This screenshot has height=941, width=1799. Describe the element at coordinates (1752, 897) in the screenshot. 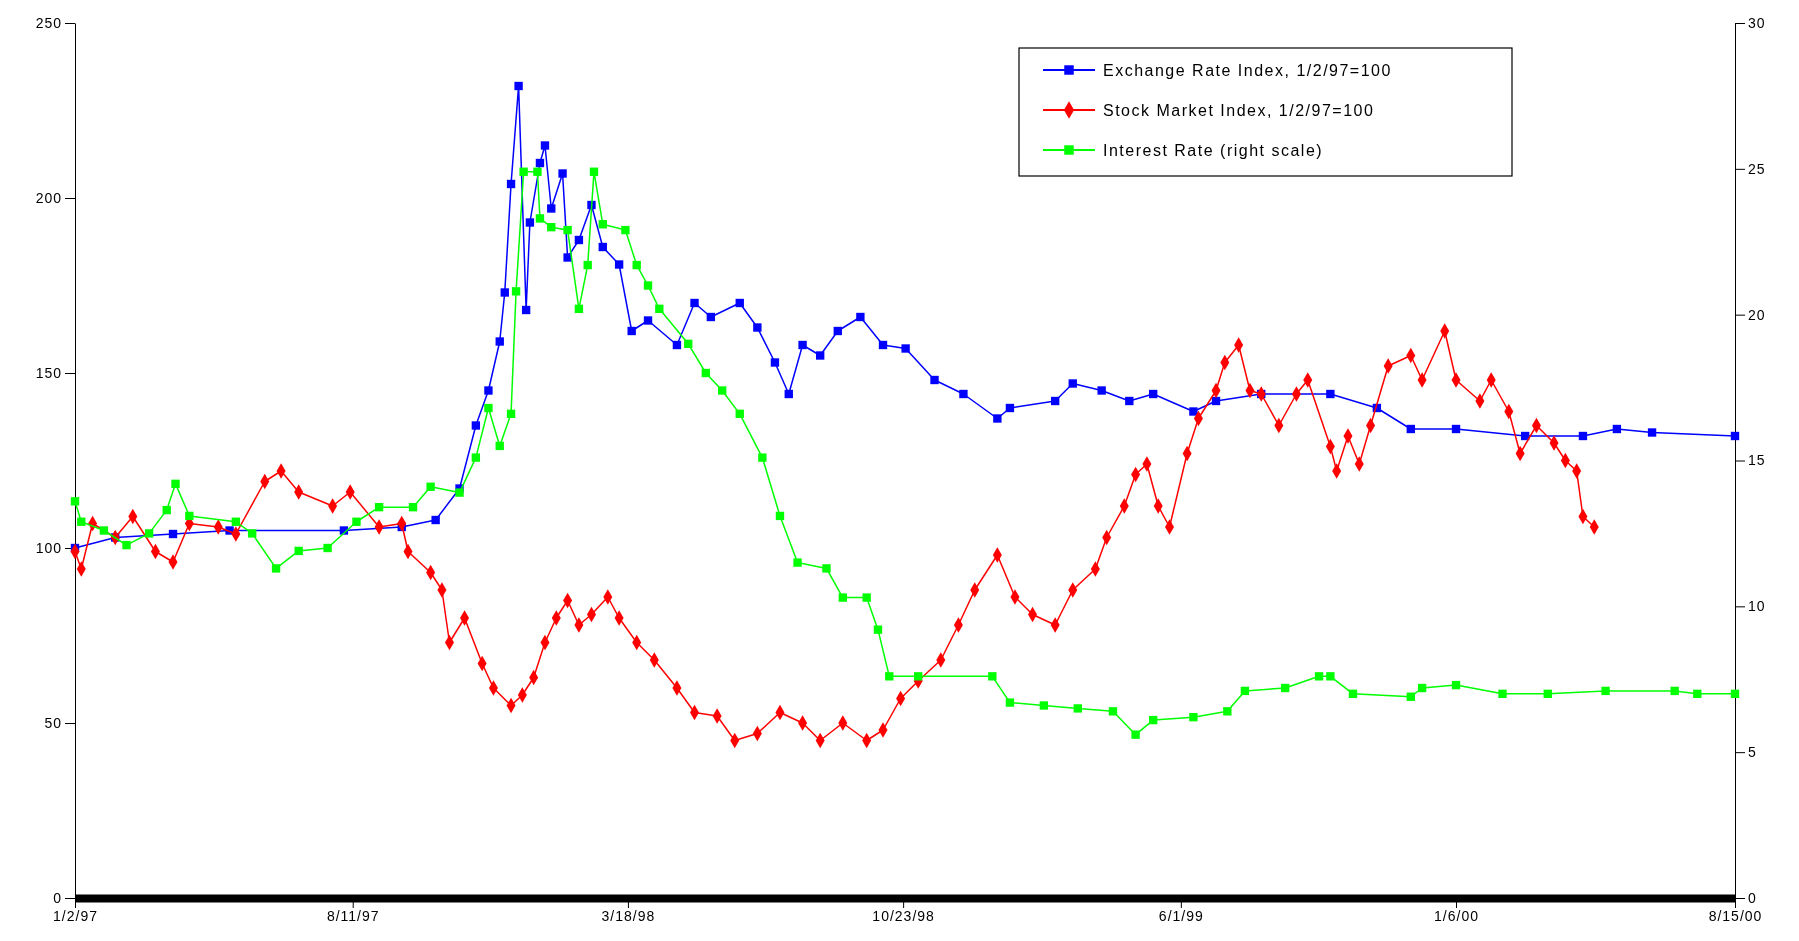

I see `y2-tick-label: 0` at that location.